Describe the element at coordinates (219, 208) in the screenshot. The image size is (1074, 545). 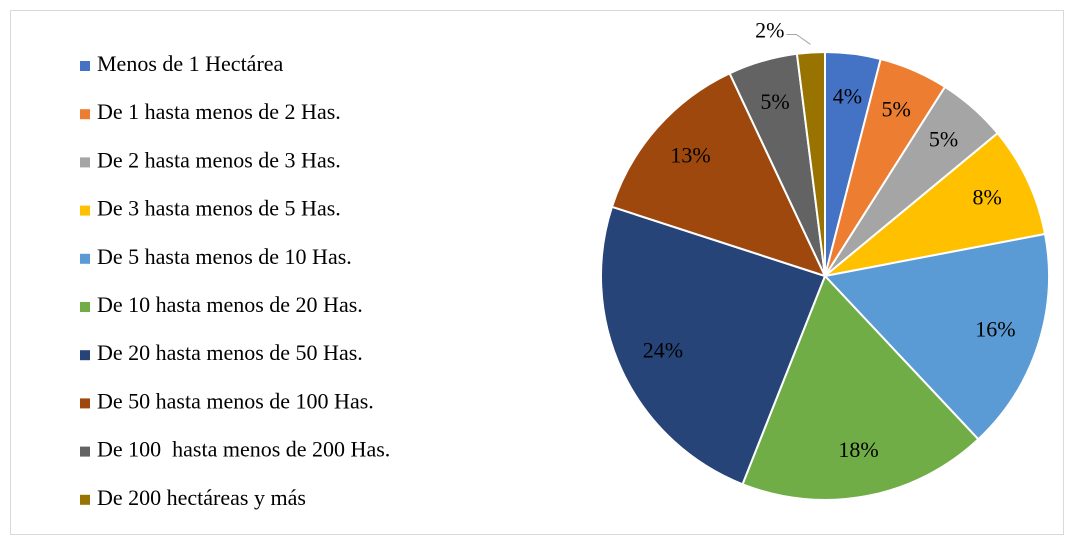
I see `legend-label: De 3 hasta menos de 5 Has.` at that location.